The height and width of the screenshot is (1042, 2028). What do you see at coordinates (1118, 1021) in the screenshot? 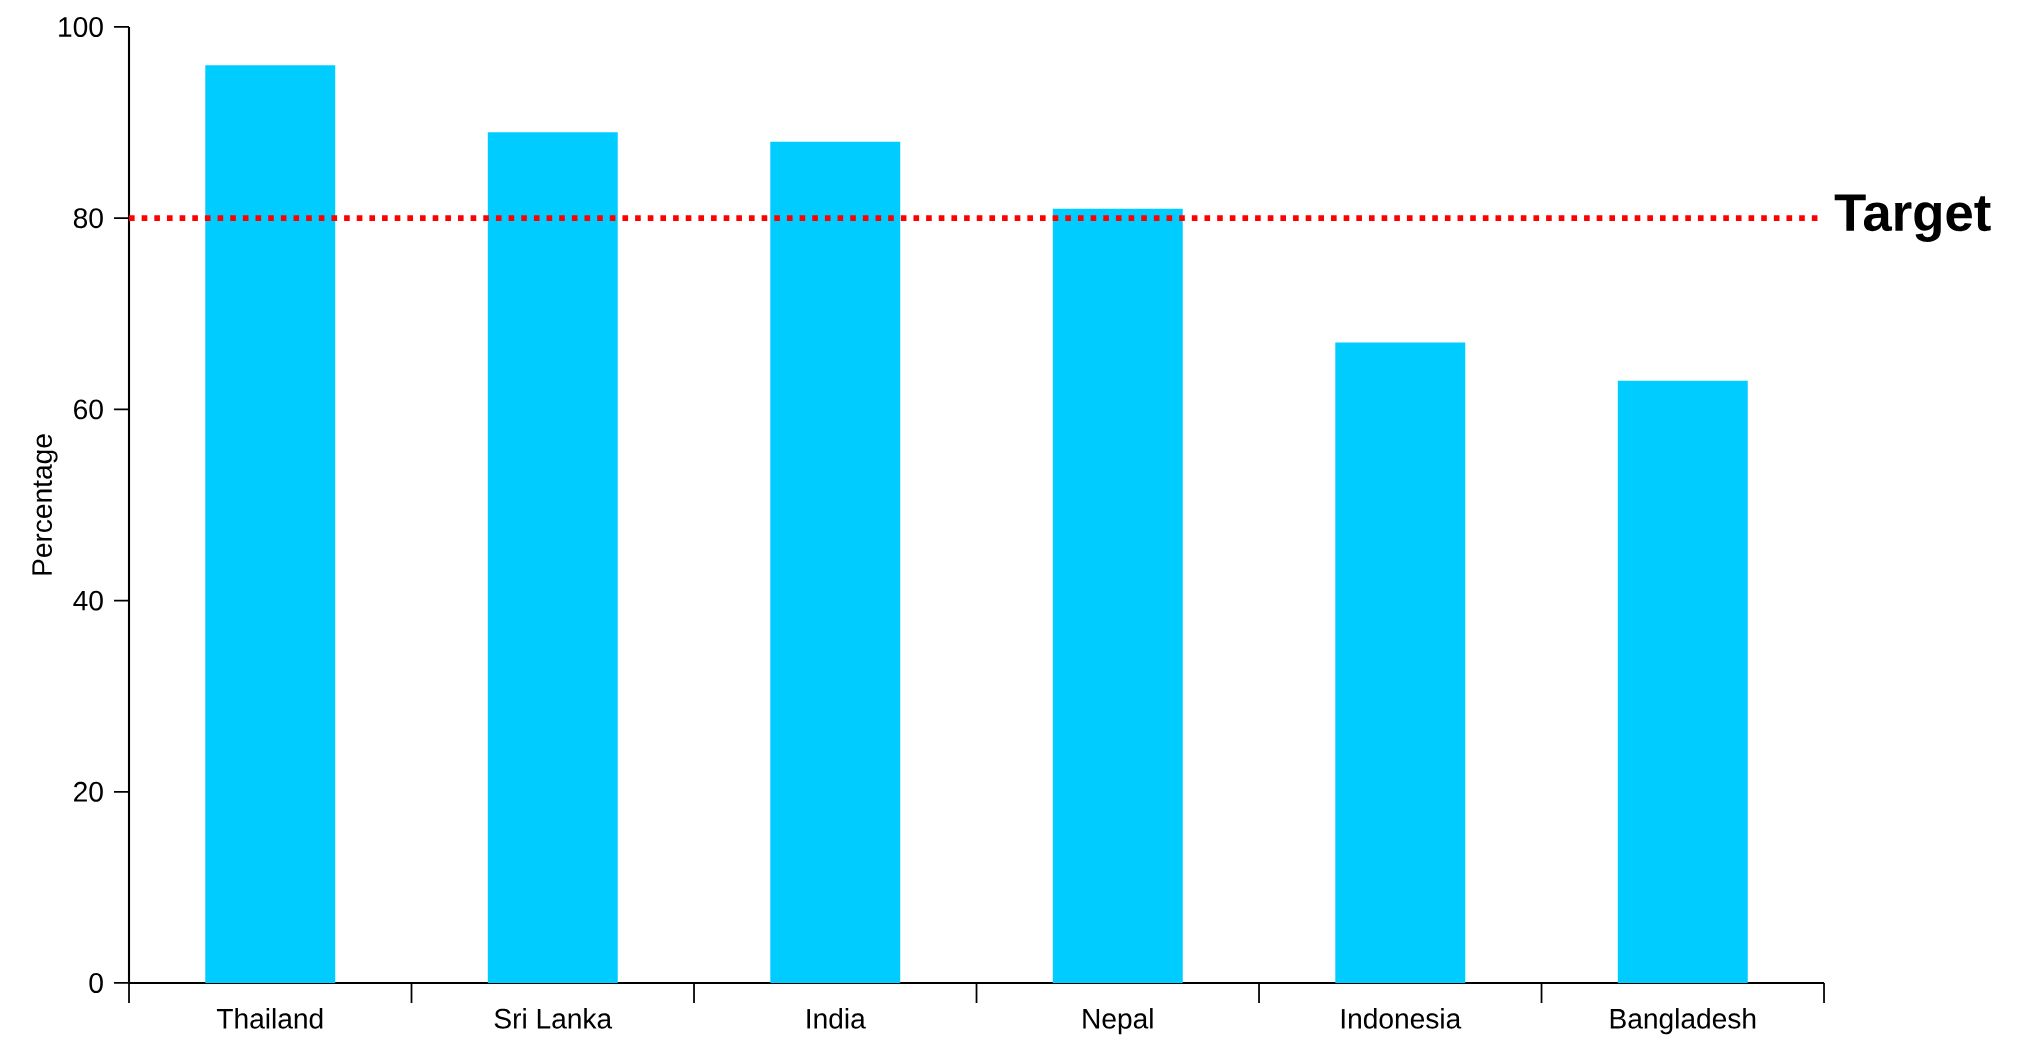
I see `x-tick-label: Nepal` at bounding box center [1118, 1021].